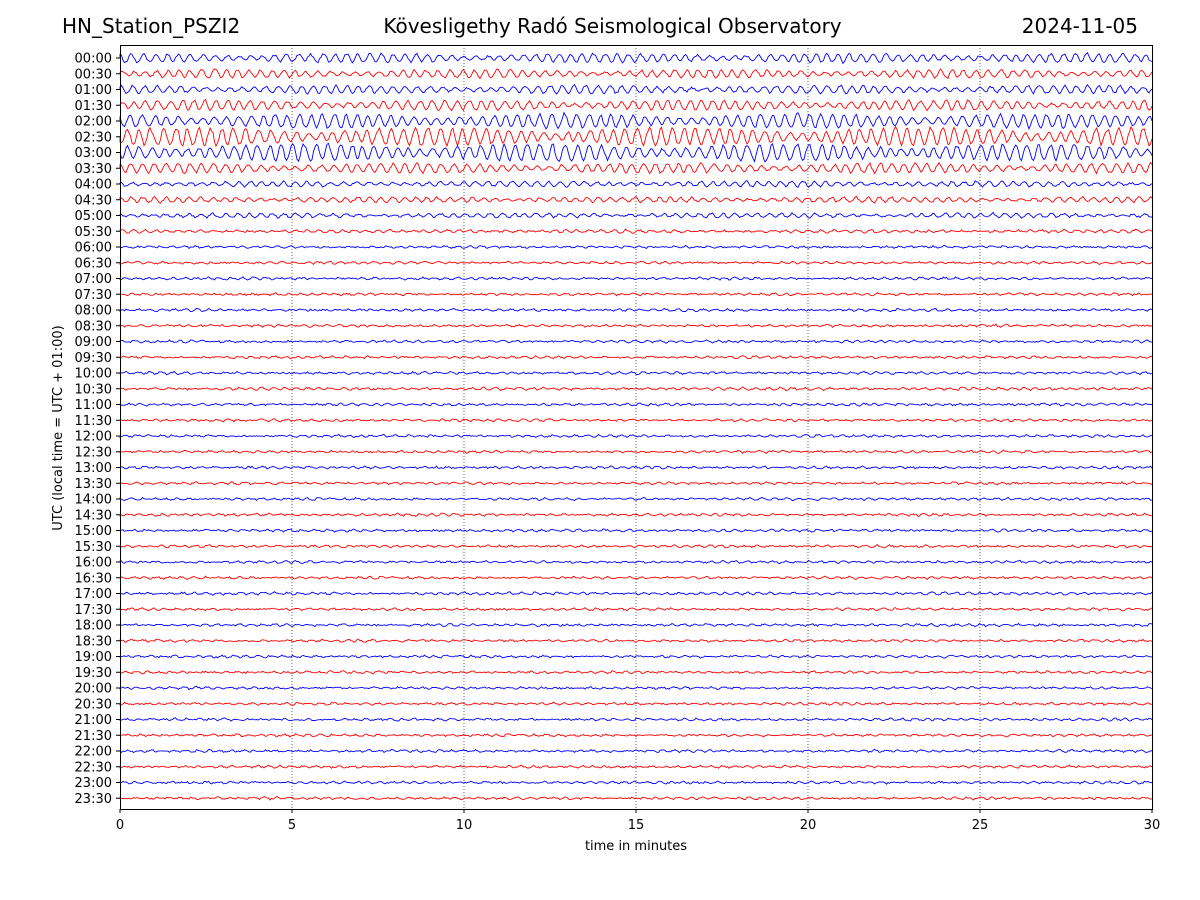 This screenshot has height=900, width=1200. I want to click on row-time-label: 11:00, so click(93, 405).